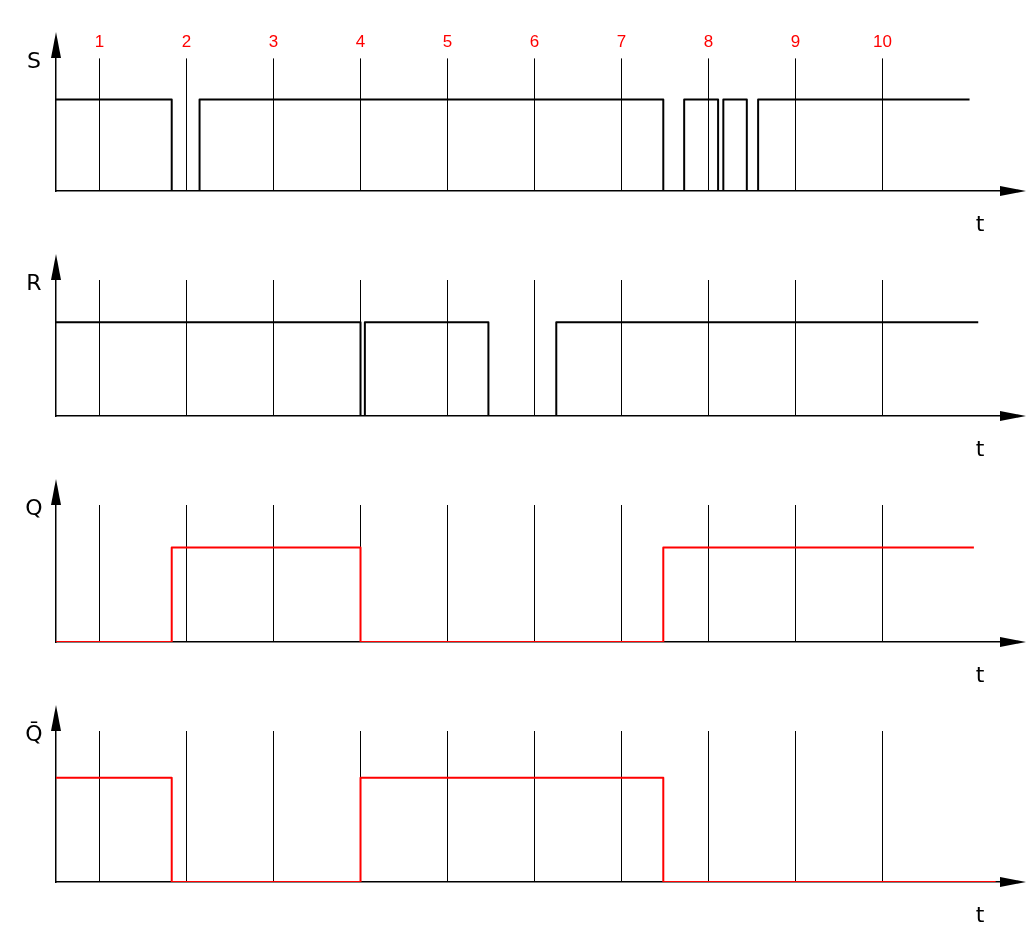 The width and height of the screenshot is (1032, 936). I want to click on x-tick-label: 7, so click(621, 41).